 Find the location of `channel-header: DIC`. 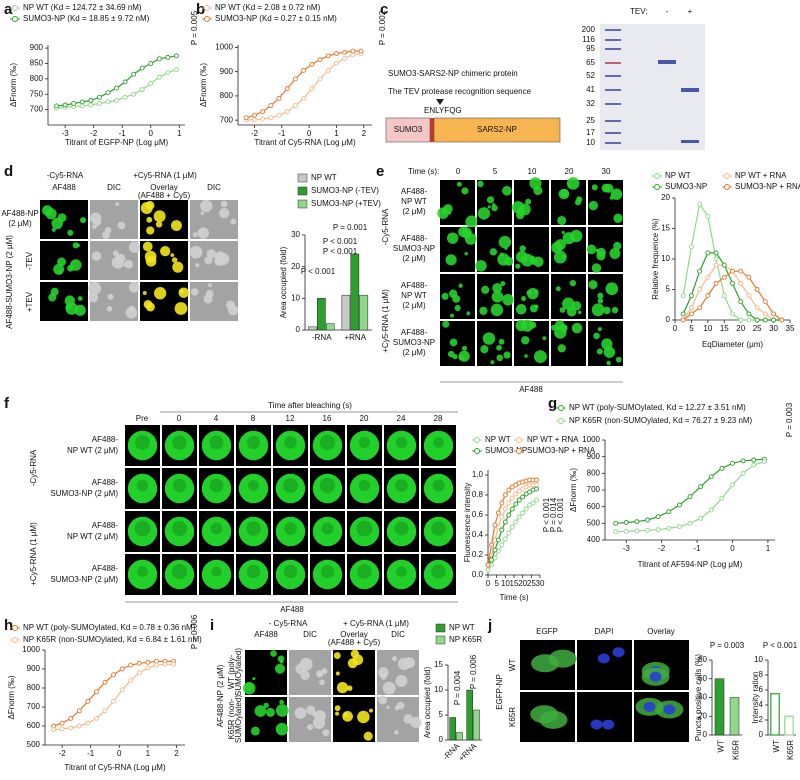

channel-header: DIC is located at coordinates (114, 187).